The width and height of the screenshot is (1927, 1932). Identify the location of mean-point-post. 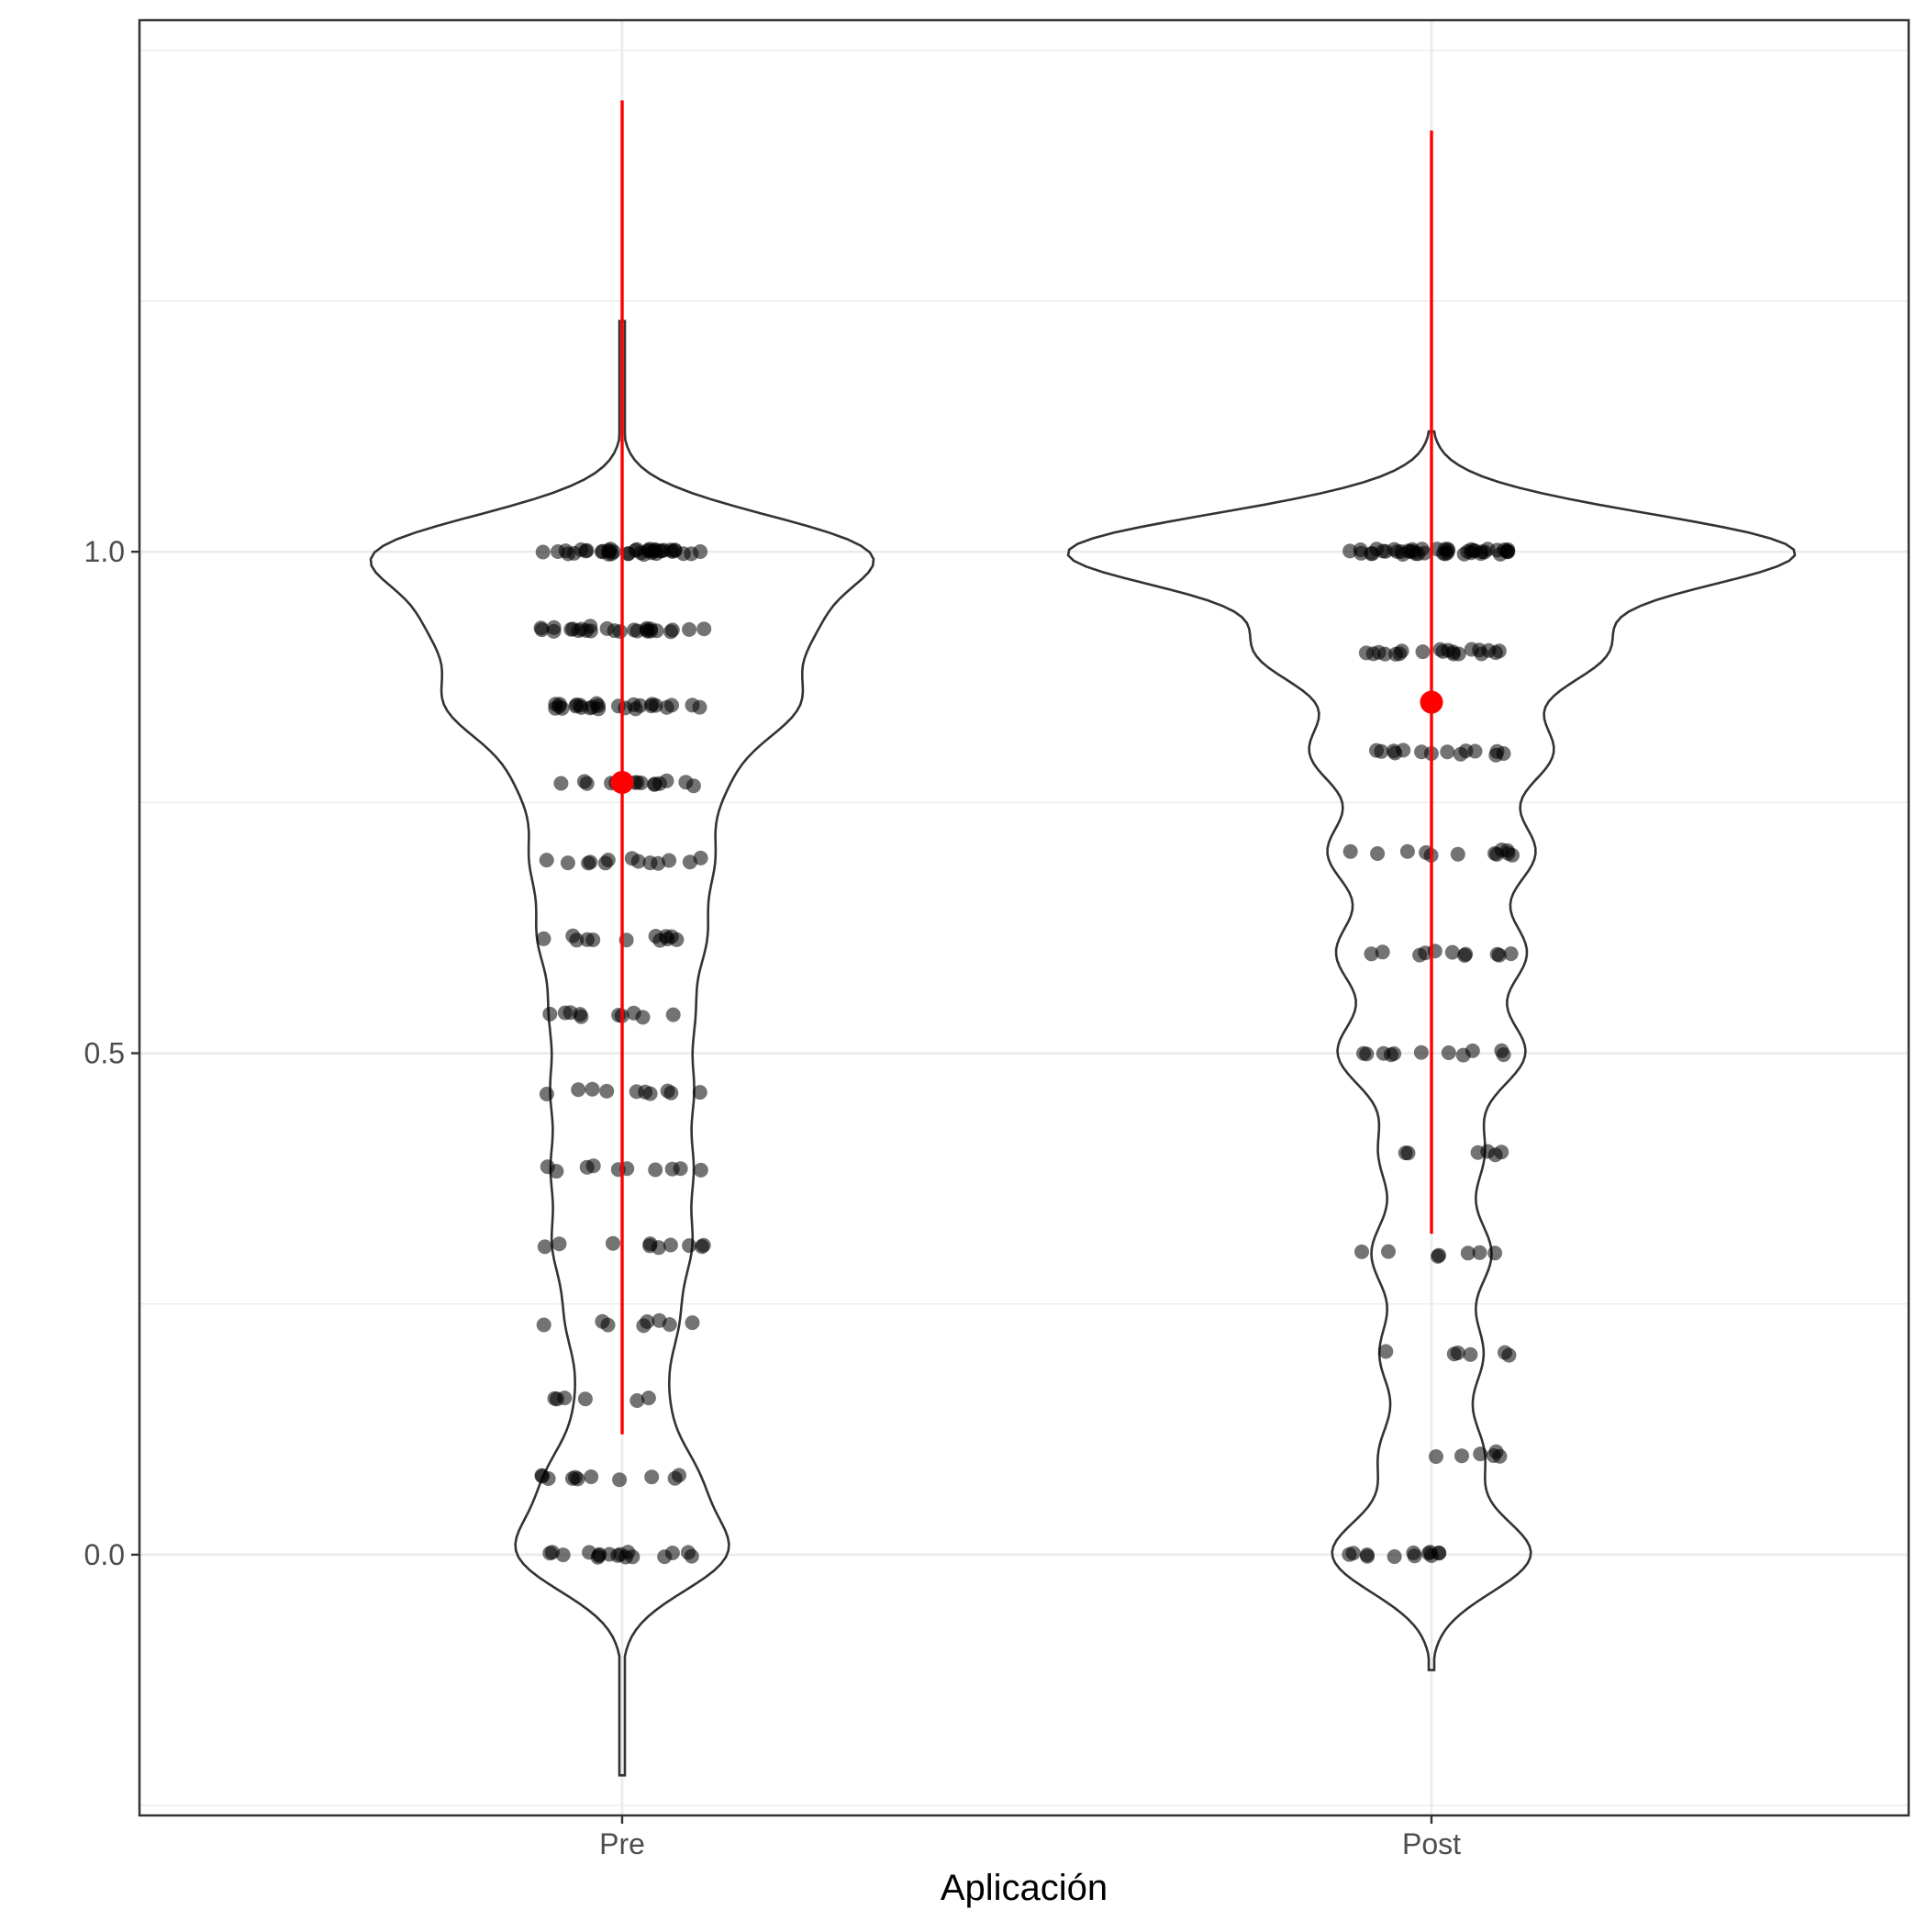
(1431, 702).